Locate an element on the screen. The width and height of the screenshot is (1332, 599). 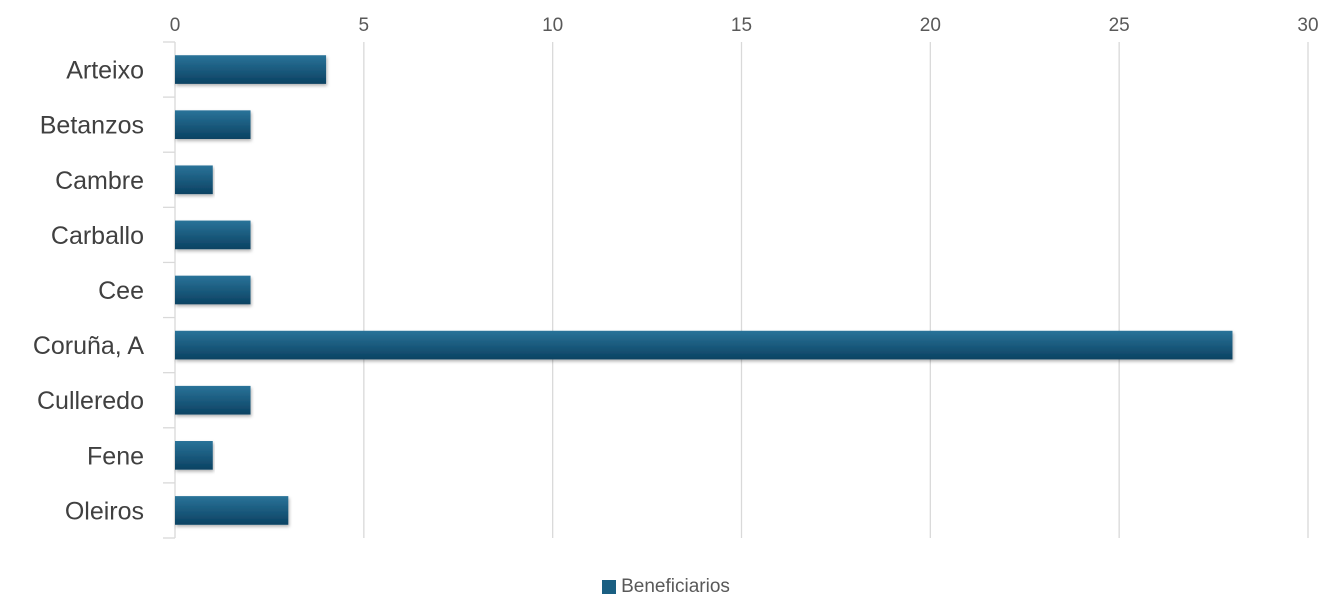
category-label: Coruña, A is located at coordinates (89, 346).